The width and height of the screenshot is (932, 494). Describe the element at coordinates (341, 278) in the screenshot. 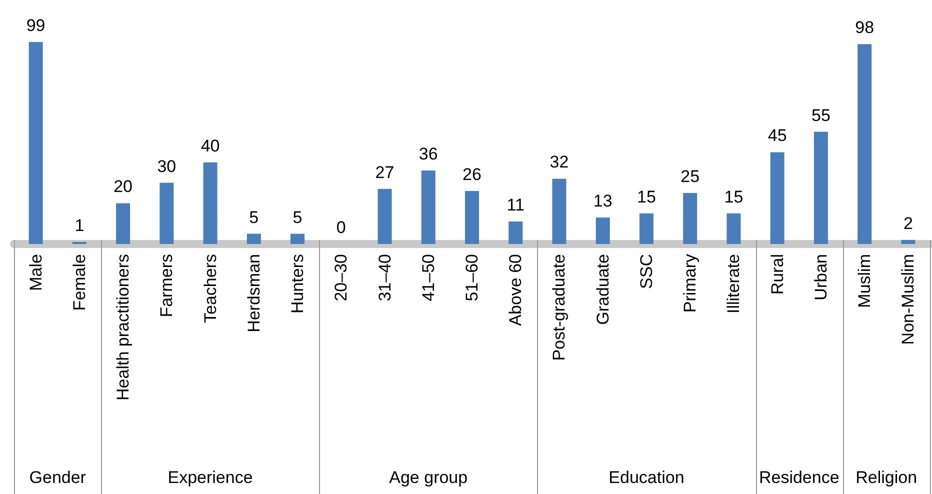

I see `x-tick-label: 20–30` at that location.